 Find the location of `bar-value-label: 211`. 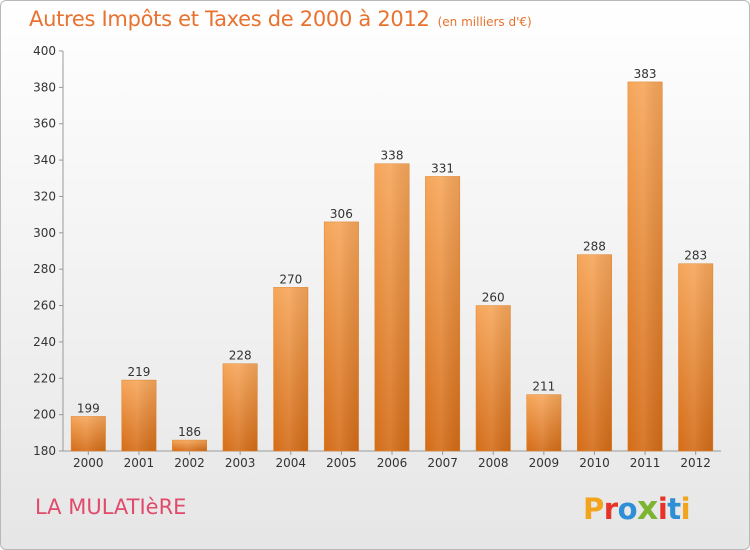

bar-value-label: 211 is located at coordinates (543, 387).